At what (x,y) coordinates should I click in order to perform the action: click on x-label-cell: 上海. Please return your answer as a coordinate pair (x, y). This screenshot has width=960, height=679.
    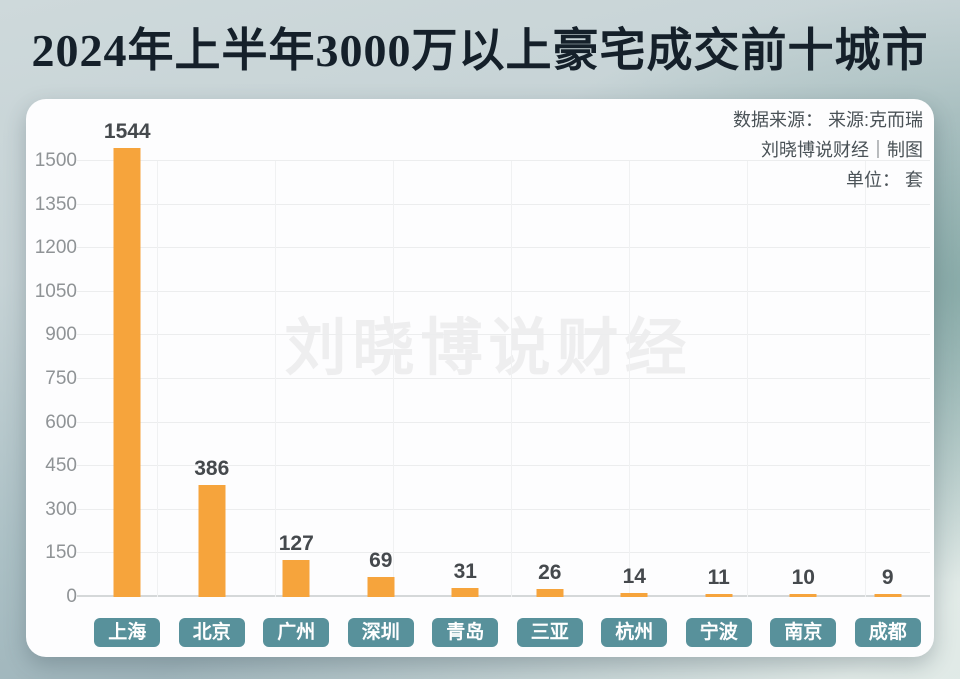
    Looking at the image, I should click on (127, 632).